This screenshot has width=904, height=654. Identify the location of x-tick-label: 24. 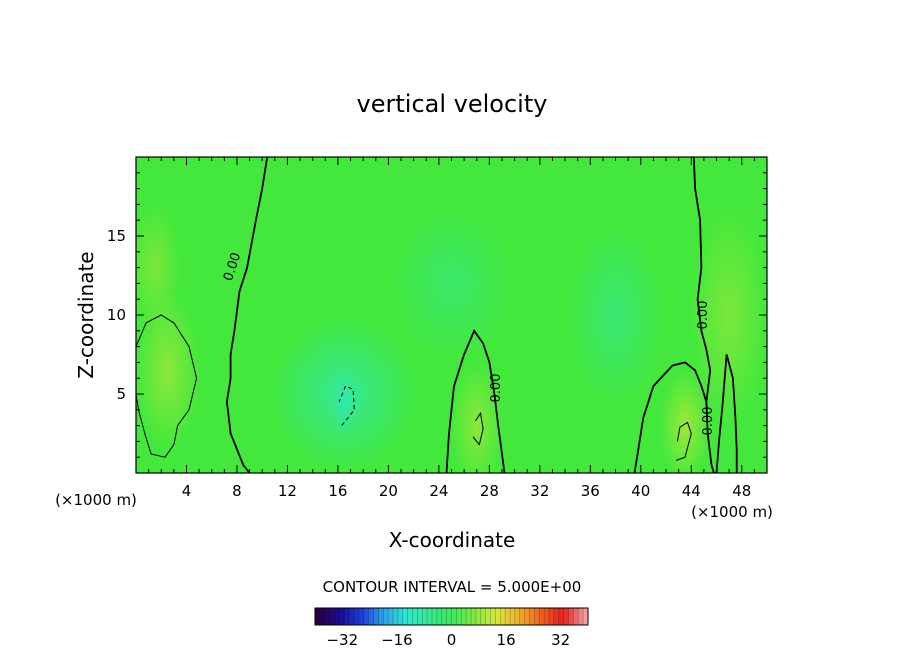
(438, 491).